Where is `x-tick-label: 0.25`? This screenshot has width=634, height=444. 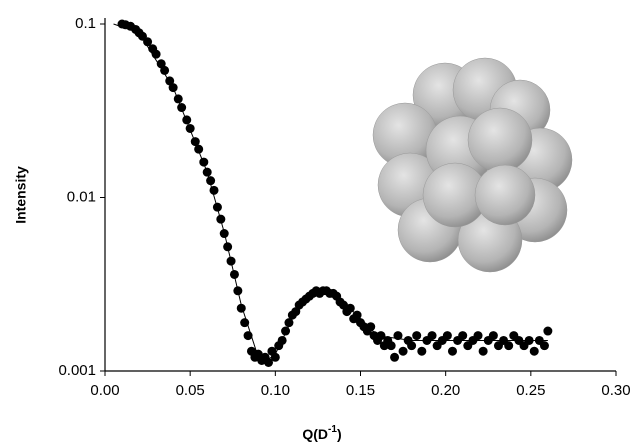 x-tick-label: 0.25 is located at coordinates (530, 390).